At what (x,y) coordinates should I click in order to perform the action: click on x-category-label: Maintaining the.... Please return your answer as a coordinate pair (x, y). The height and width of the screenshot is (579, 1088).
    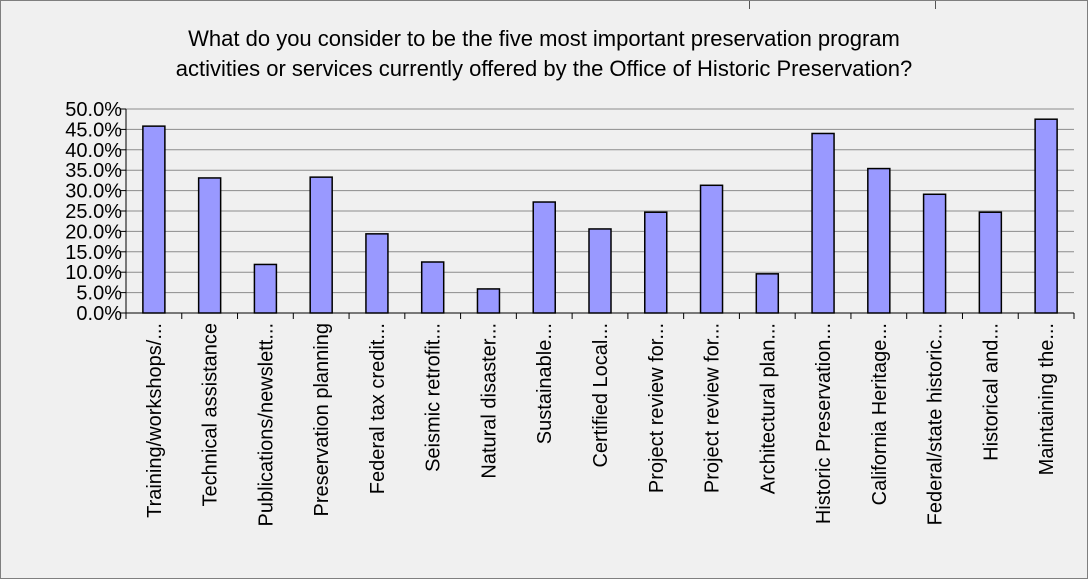
    Looking at the image, I should click on (1047, 399).